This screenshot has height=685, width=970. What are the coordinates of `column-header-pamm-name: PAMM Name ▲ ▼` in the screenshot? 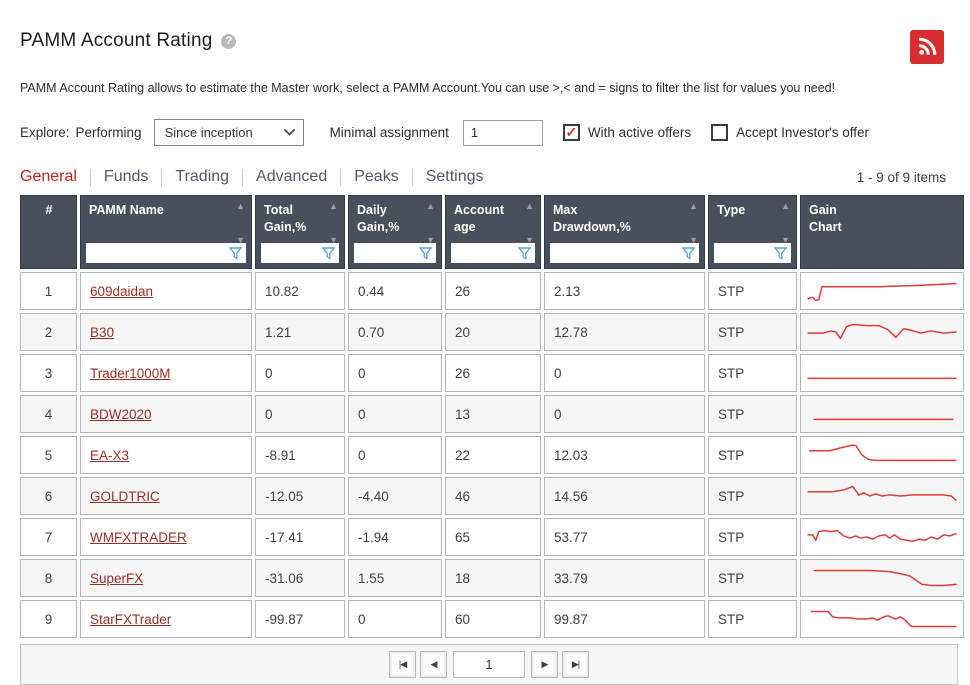 It's located at (166, 232).